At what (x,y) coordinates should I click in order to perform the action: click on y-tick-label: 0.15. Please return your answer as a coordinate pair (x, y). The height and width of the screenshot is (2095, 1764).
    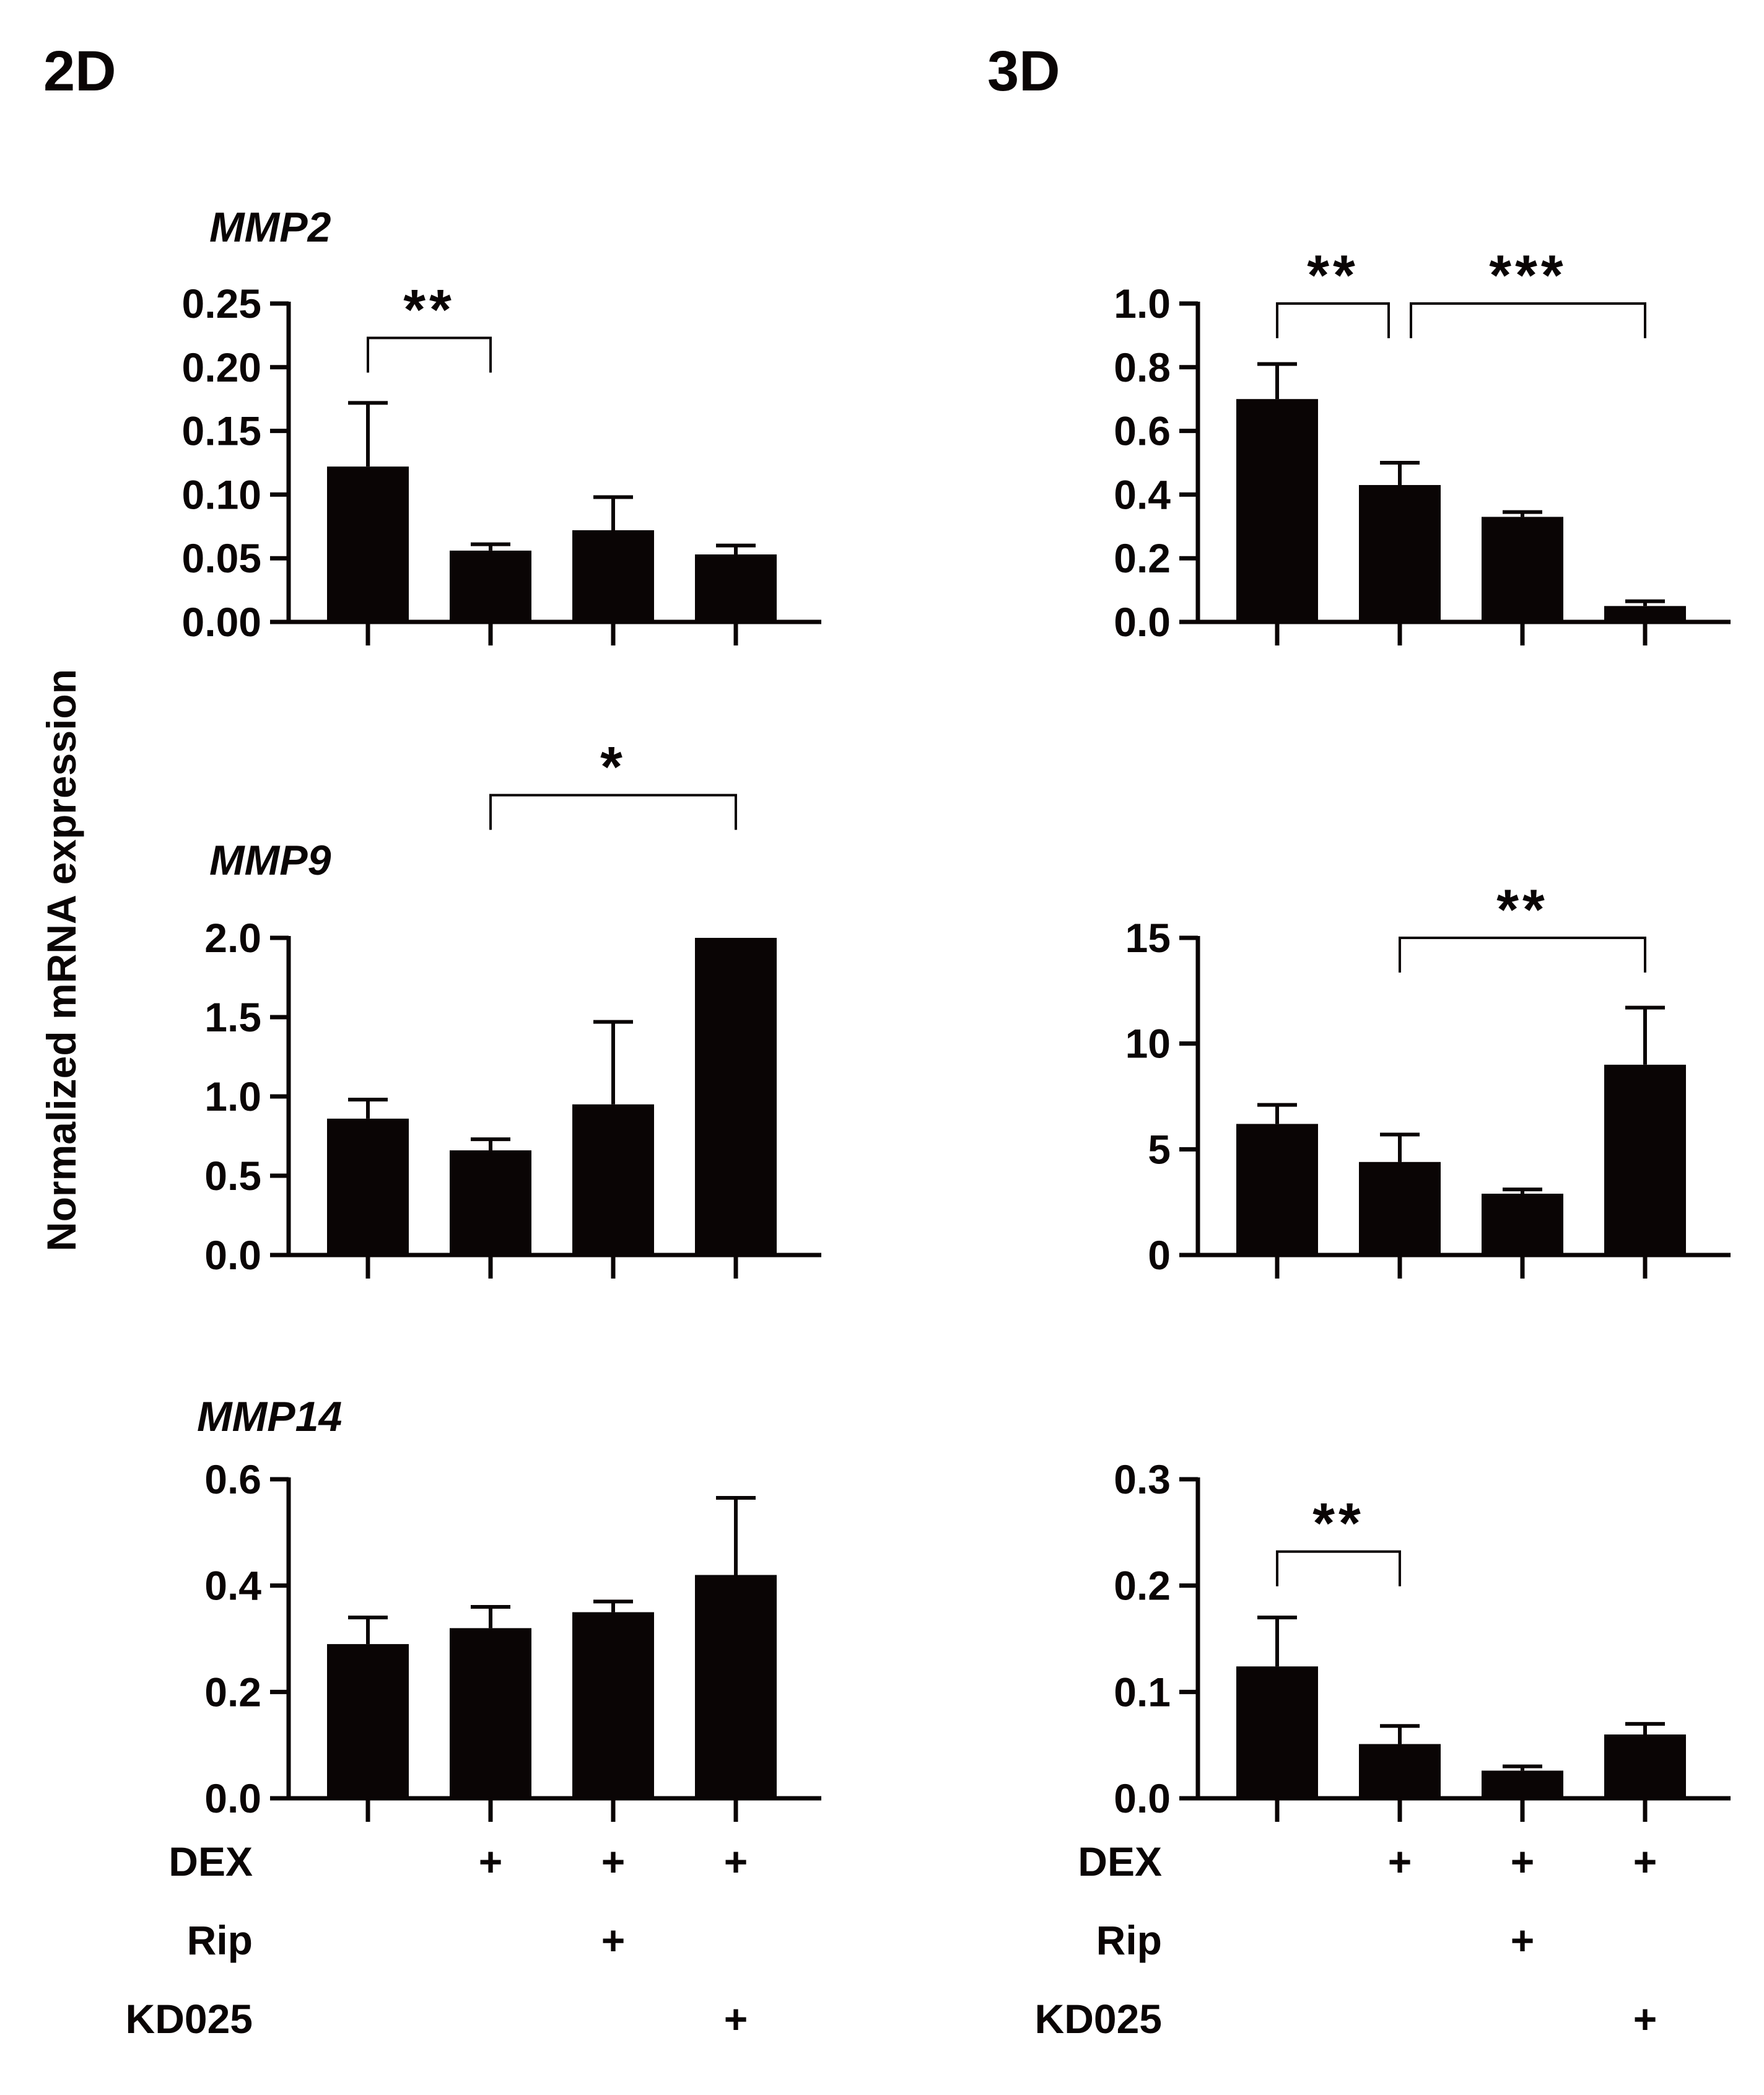
    Looking at the image, I should click on (221, 431).